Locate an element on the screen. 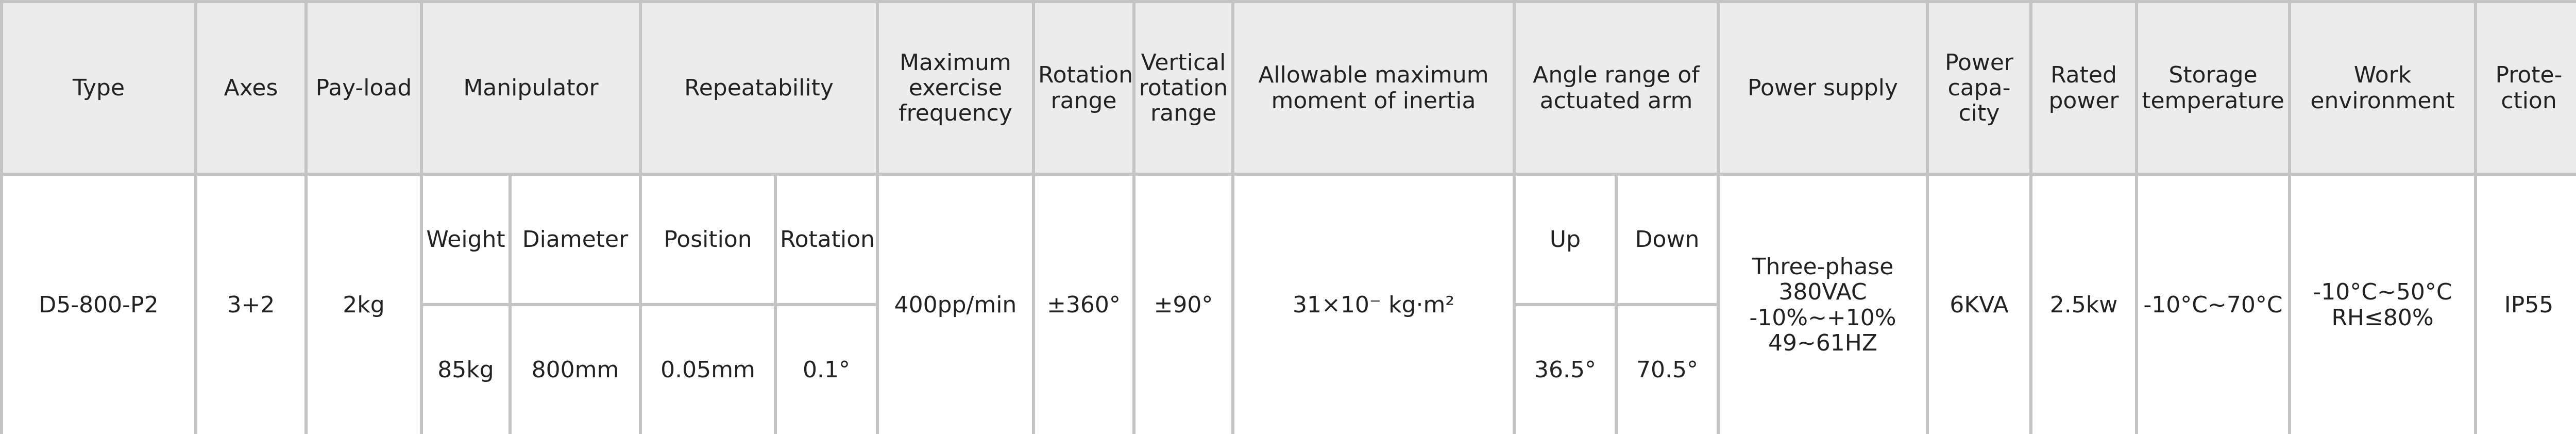 Image resolution: width=2576 pixels, height=434 pixels. header-cell: Power supply is located at coordinates (1823, 88).